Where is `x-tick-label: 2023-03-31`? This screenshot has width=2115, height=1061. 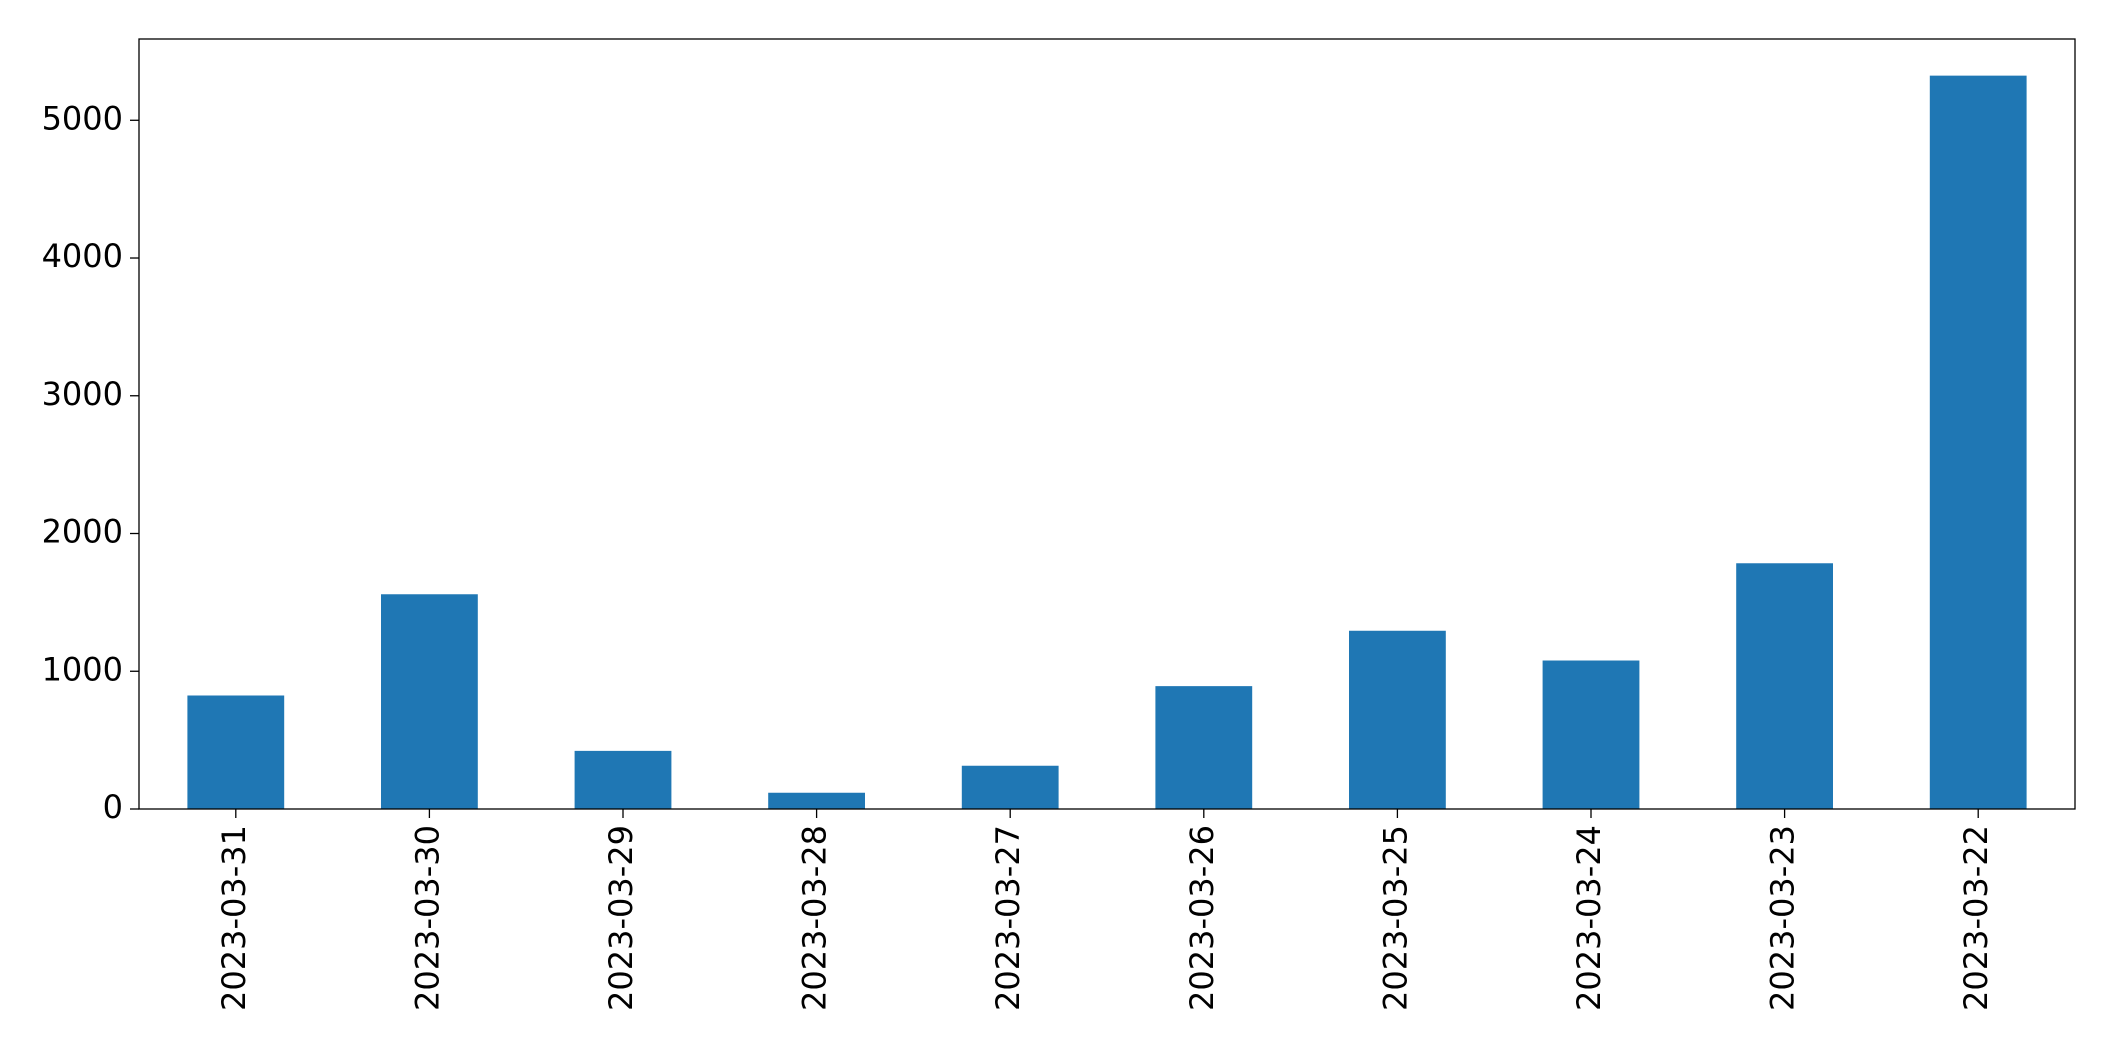
x-tick-label: 2023-03-31 is located at coordinates (234, 918).